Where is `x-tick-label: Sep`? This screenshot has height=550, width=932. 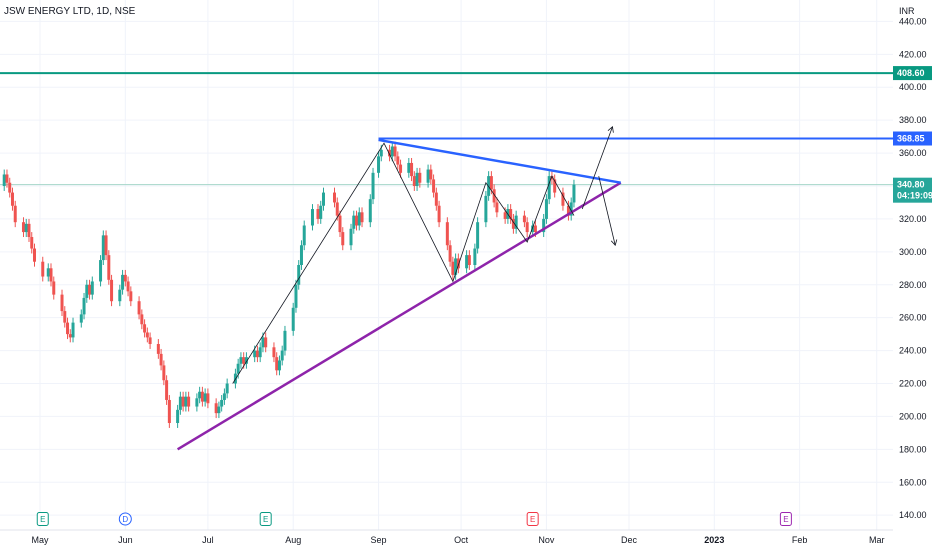
x-tick-label: Sep is located at coordinates (379, 540).